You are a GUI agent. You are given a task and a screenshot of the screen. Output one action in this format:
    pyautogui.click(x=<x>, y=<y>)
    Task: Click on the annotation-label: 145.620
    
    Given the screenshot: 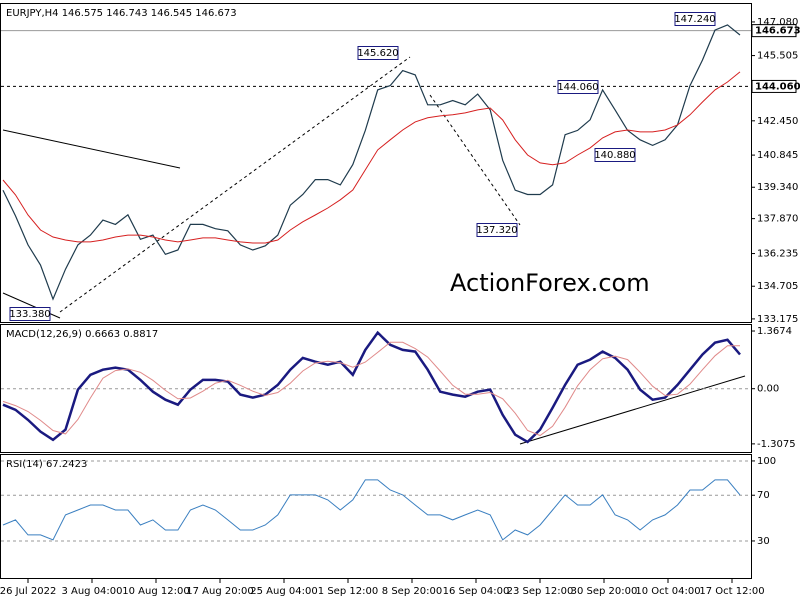 What is the action you would take?
    pyautogui.click(x=377, y=53)
    